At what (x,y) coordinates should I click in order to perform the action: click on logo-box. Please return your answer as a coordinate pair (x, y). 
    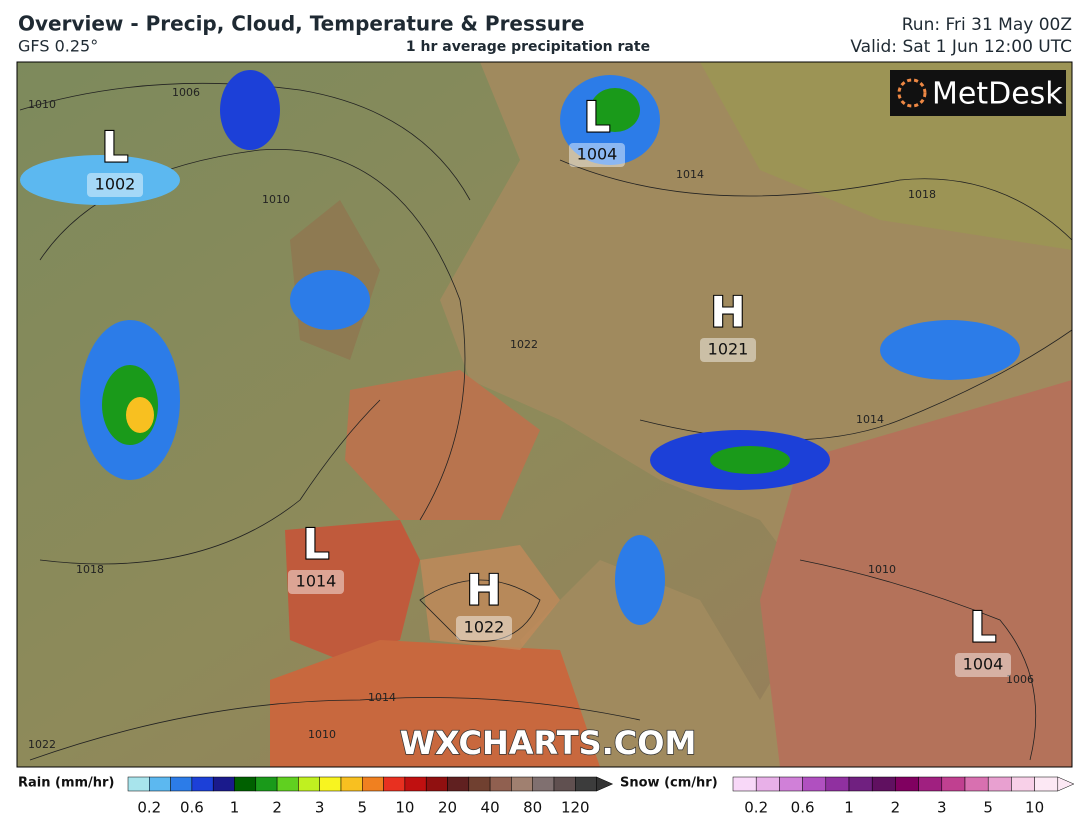
    Looking at the image, I should click on (978, 93).